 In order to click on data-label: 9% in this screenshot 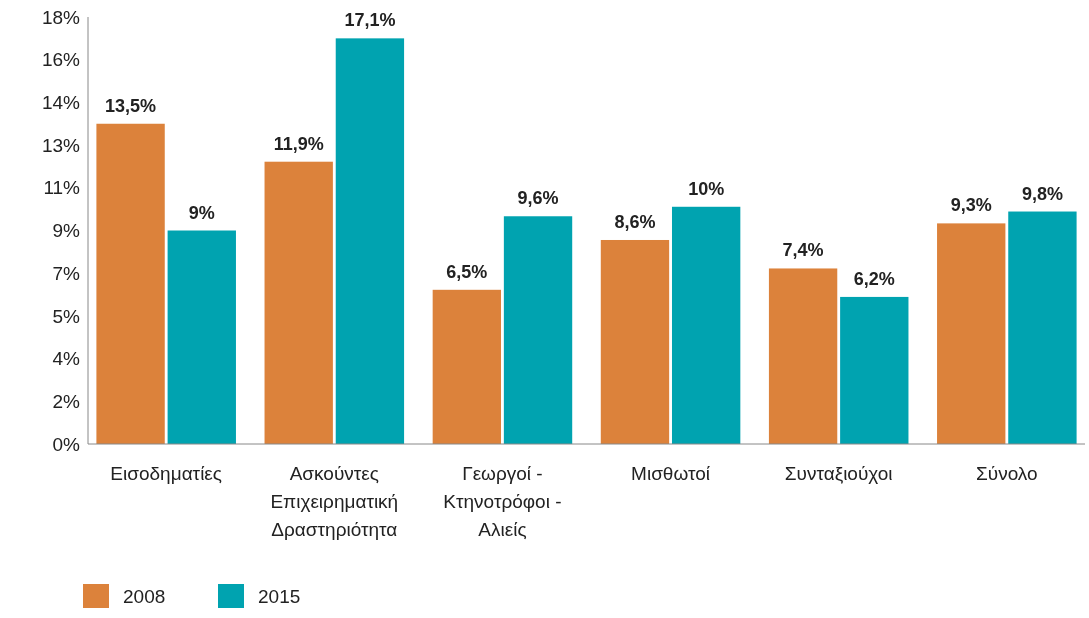, I will do `click(201, 212)`.